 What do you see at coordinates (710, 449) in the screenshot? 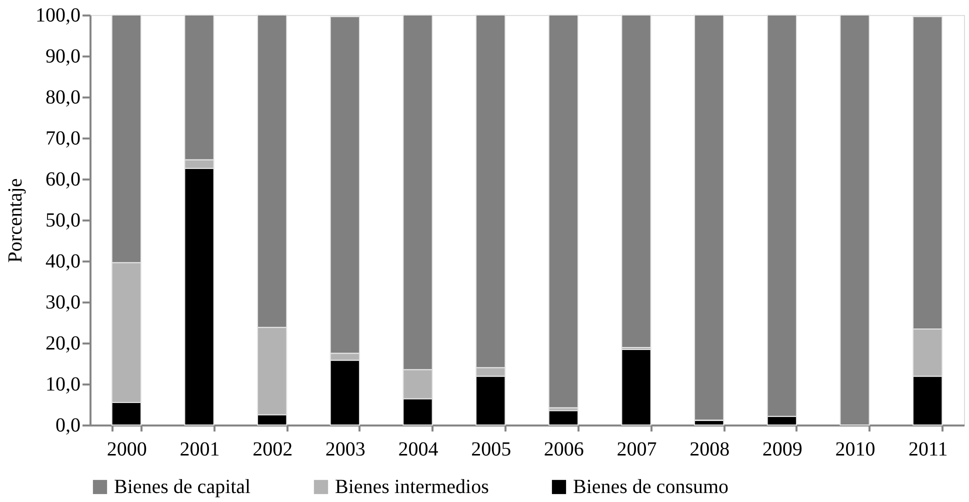
I see `x-tick-label: 2008` at bounding box center [710, 449].